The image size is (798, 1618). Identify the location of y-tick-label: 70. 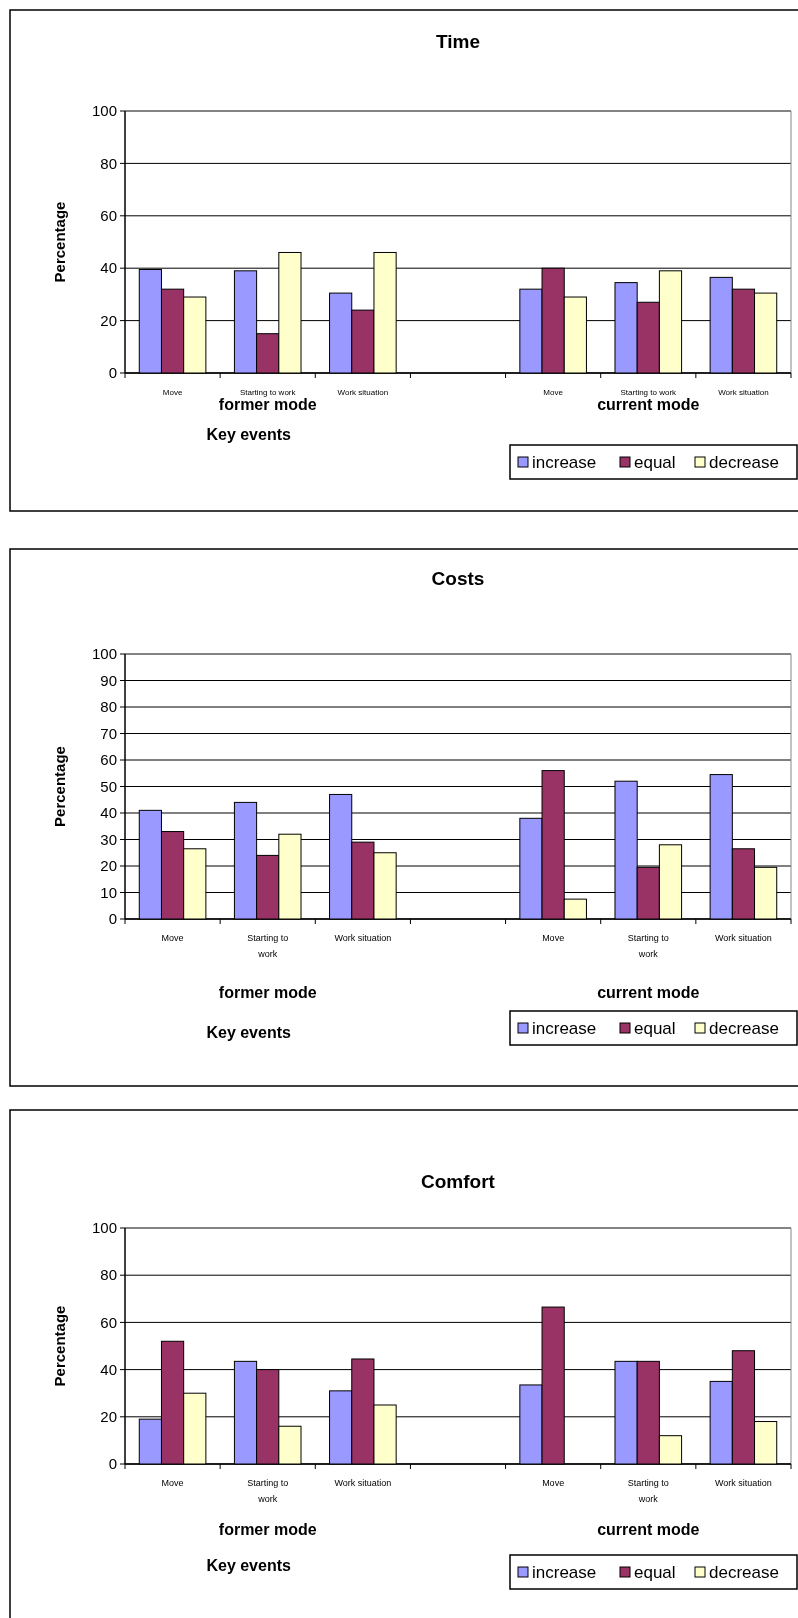
(108, 733).